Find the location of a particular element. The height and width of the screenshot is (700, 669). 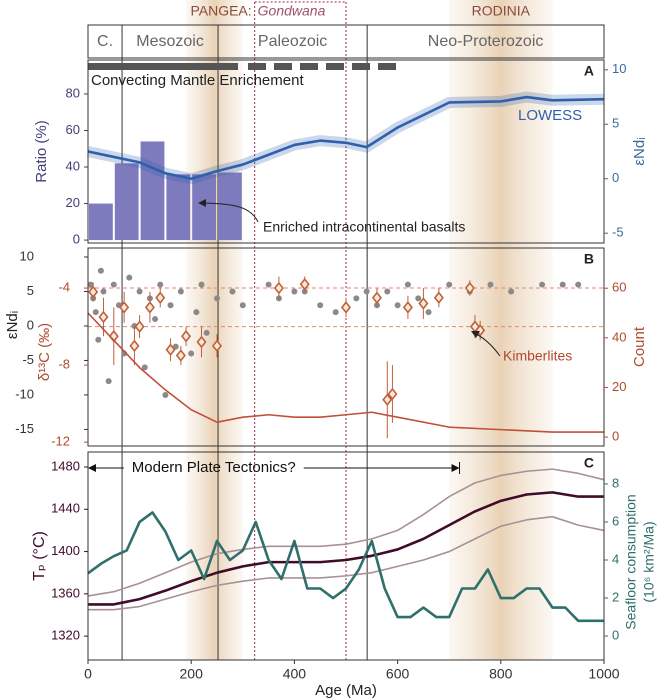

tick-label: -5 is located at coordinates (618, 232).